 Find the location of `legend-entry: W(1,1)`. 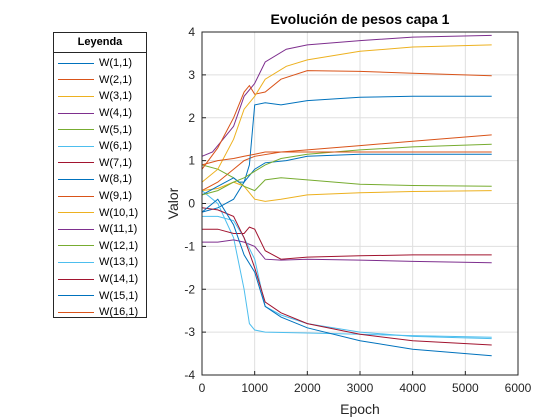

legend-entry: W(1,1) is located at coordinates (100, 63).